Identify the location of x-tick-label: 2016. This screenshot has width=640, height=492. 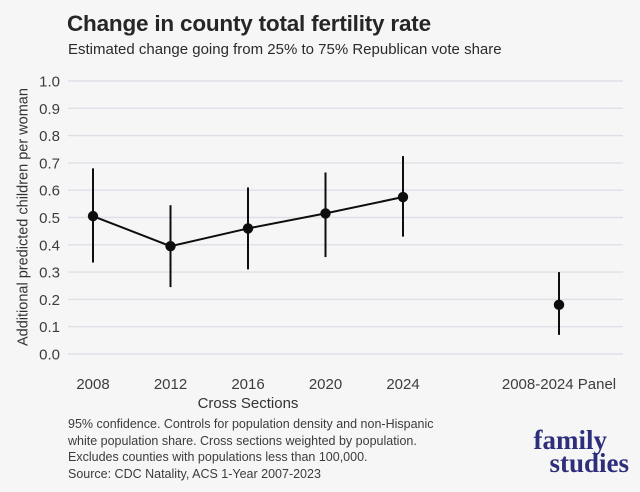
(247, 384).